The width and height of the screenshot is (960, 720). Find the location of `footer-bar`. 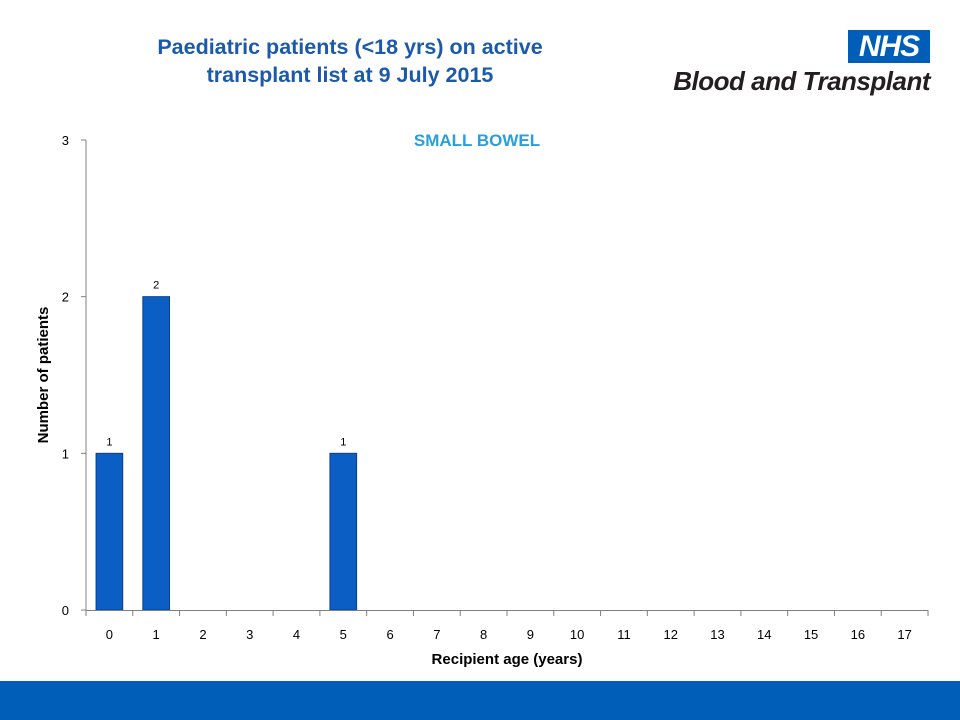

footer-bar is located at coordinates (480, 700).